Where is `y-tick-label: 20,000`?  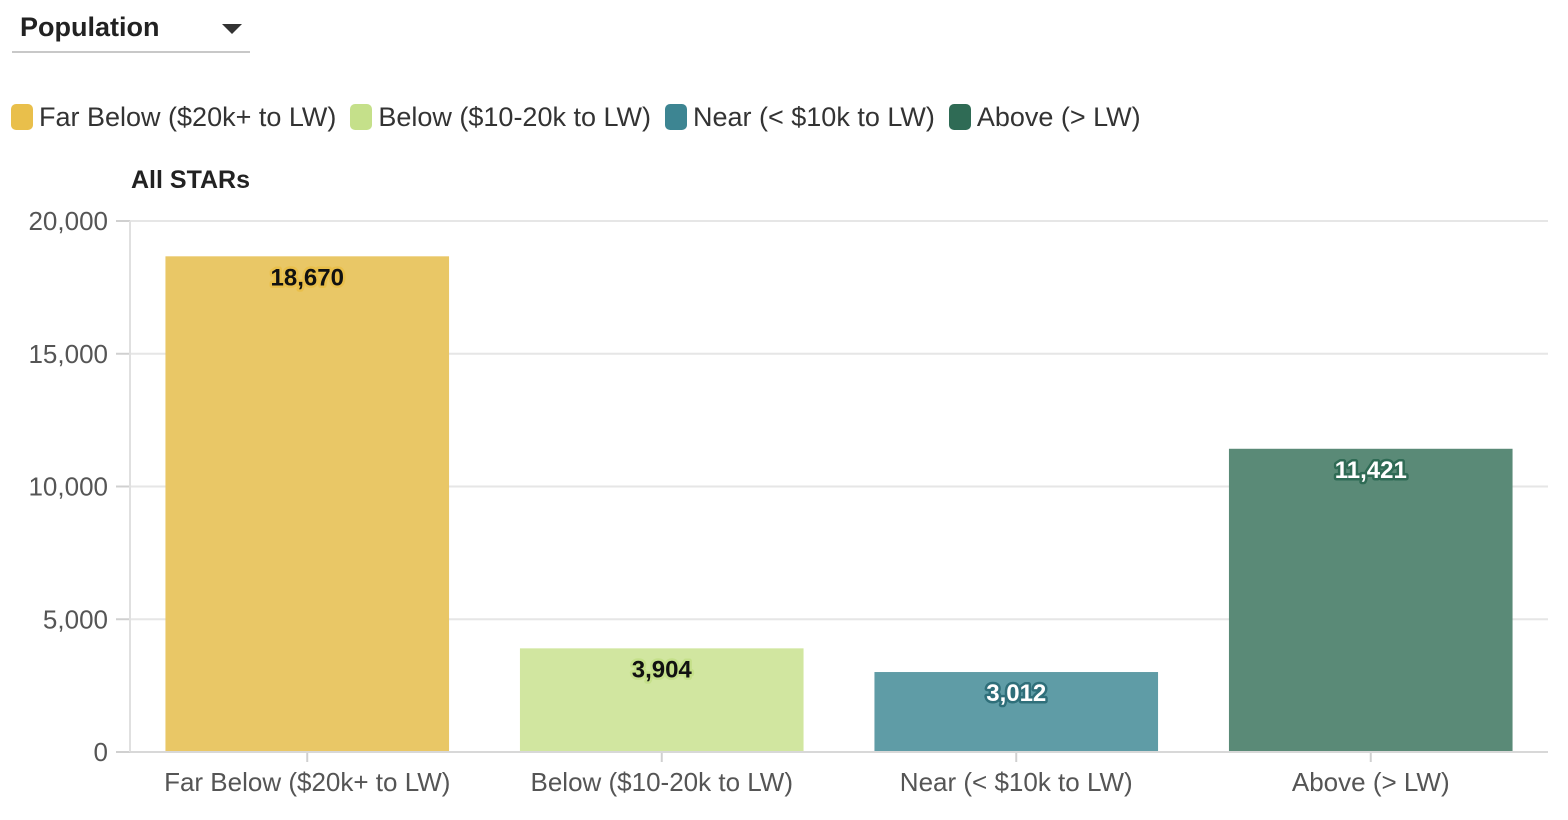
y-tick-label: 20,000 is located at coordinates (68, 221).